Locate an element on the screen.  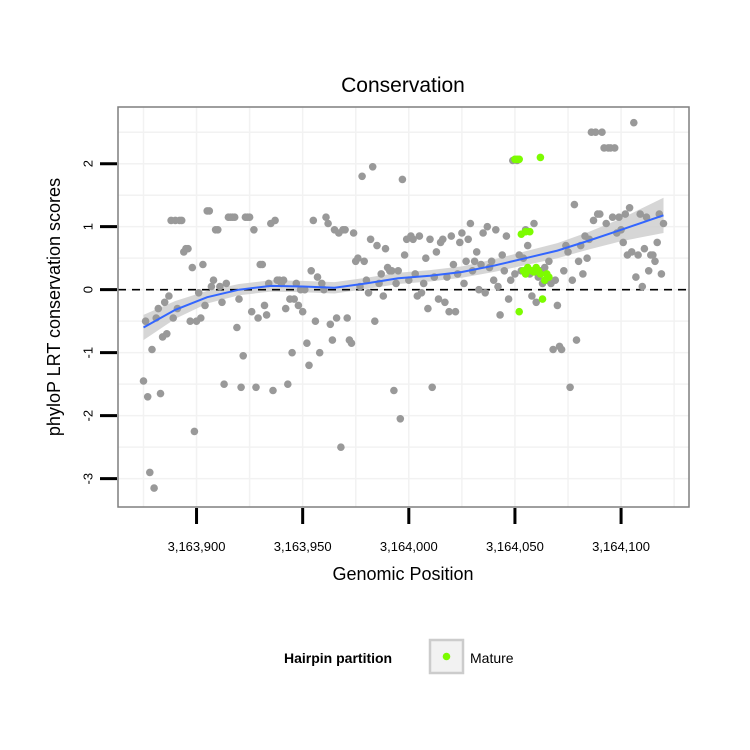
mature-points is located at coordinates (532, 234).